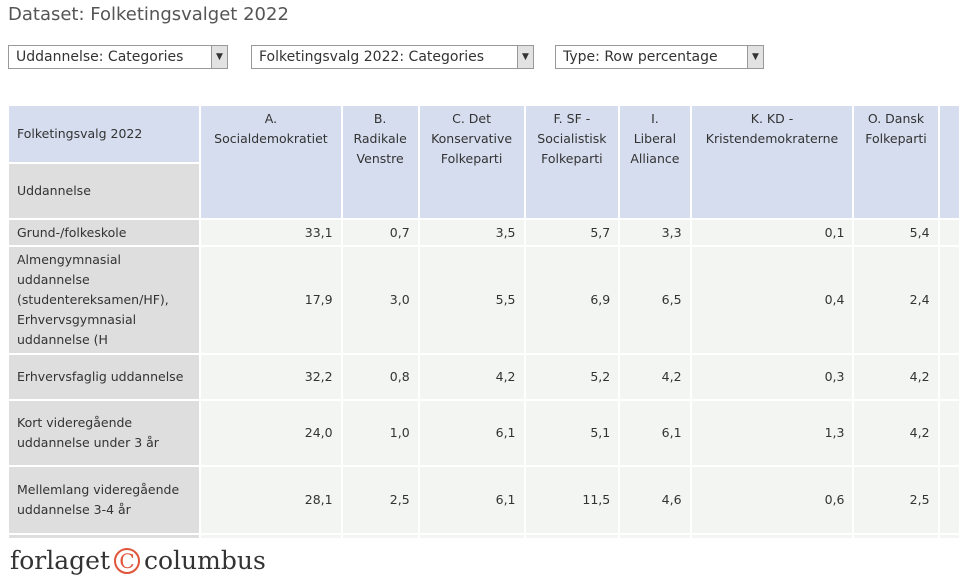 This screenshot has width=961, height=583. Describe the element at coordinates (572, 300) in the screenshot. I see `table-cell: 6,9` at that location.